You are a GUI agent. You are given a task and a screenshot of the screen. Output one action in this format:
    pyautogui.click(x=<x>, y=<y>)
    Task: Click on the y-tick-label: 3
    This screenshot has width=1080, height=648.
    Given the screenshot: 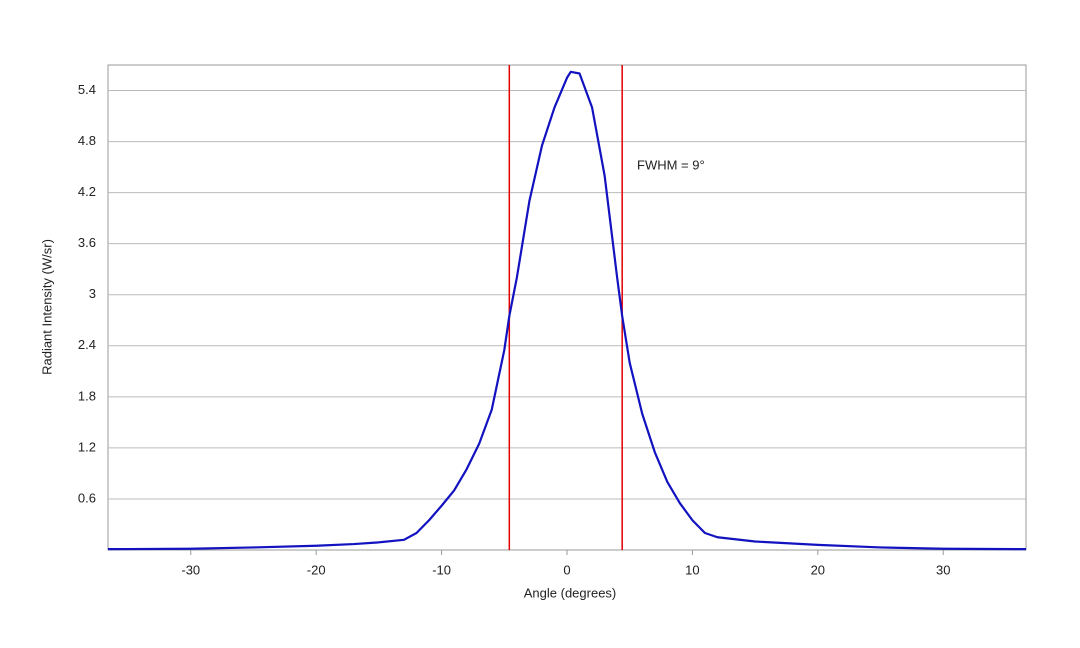 What is the action you would take?
    pyautogui.click(x=92, y=293)
    